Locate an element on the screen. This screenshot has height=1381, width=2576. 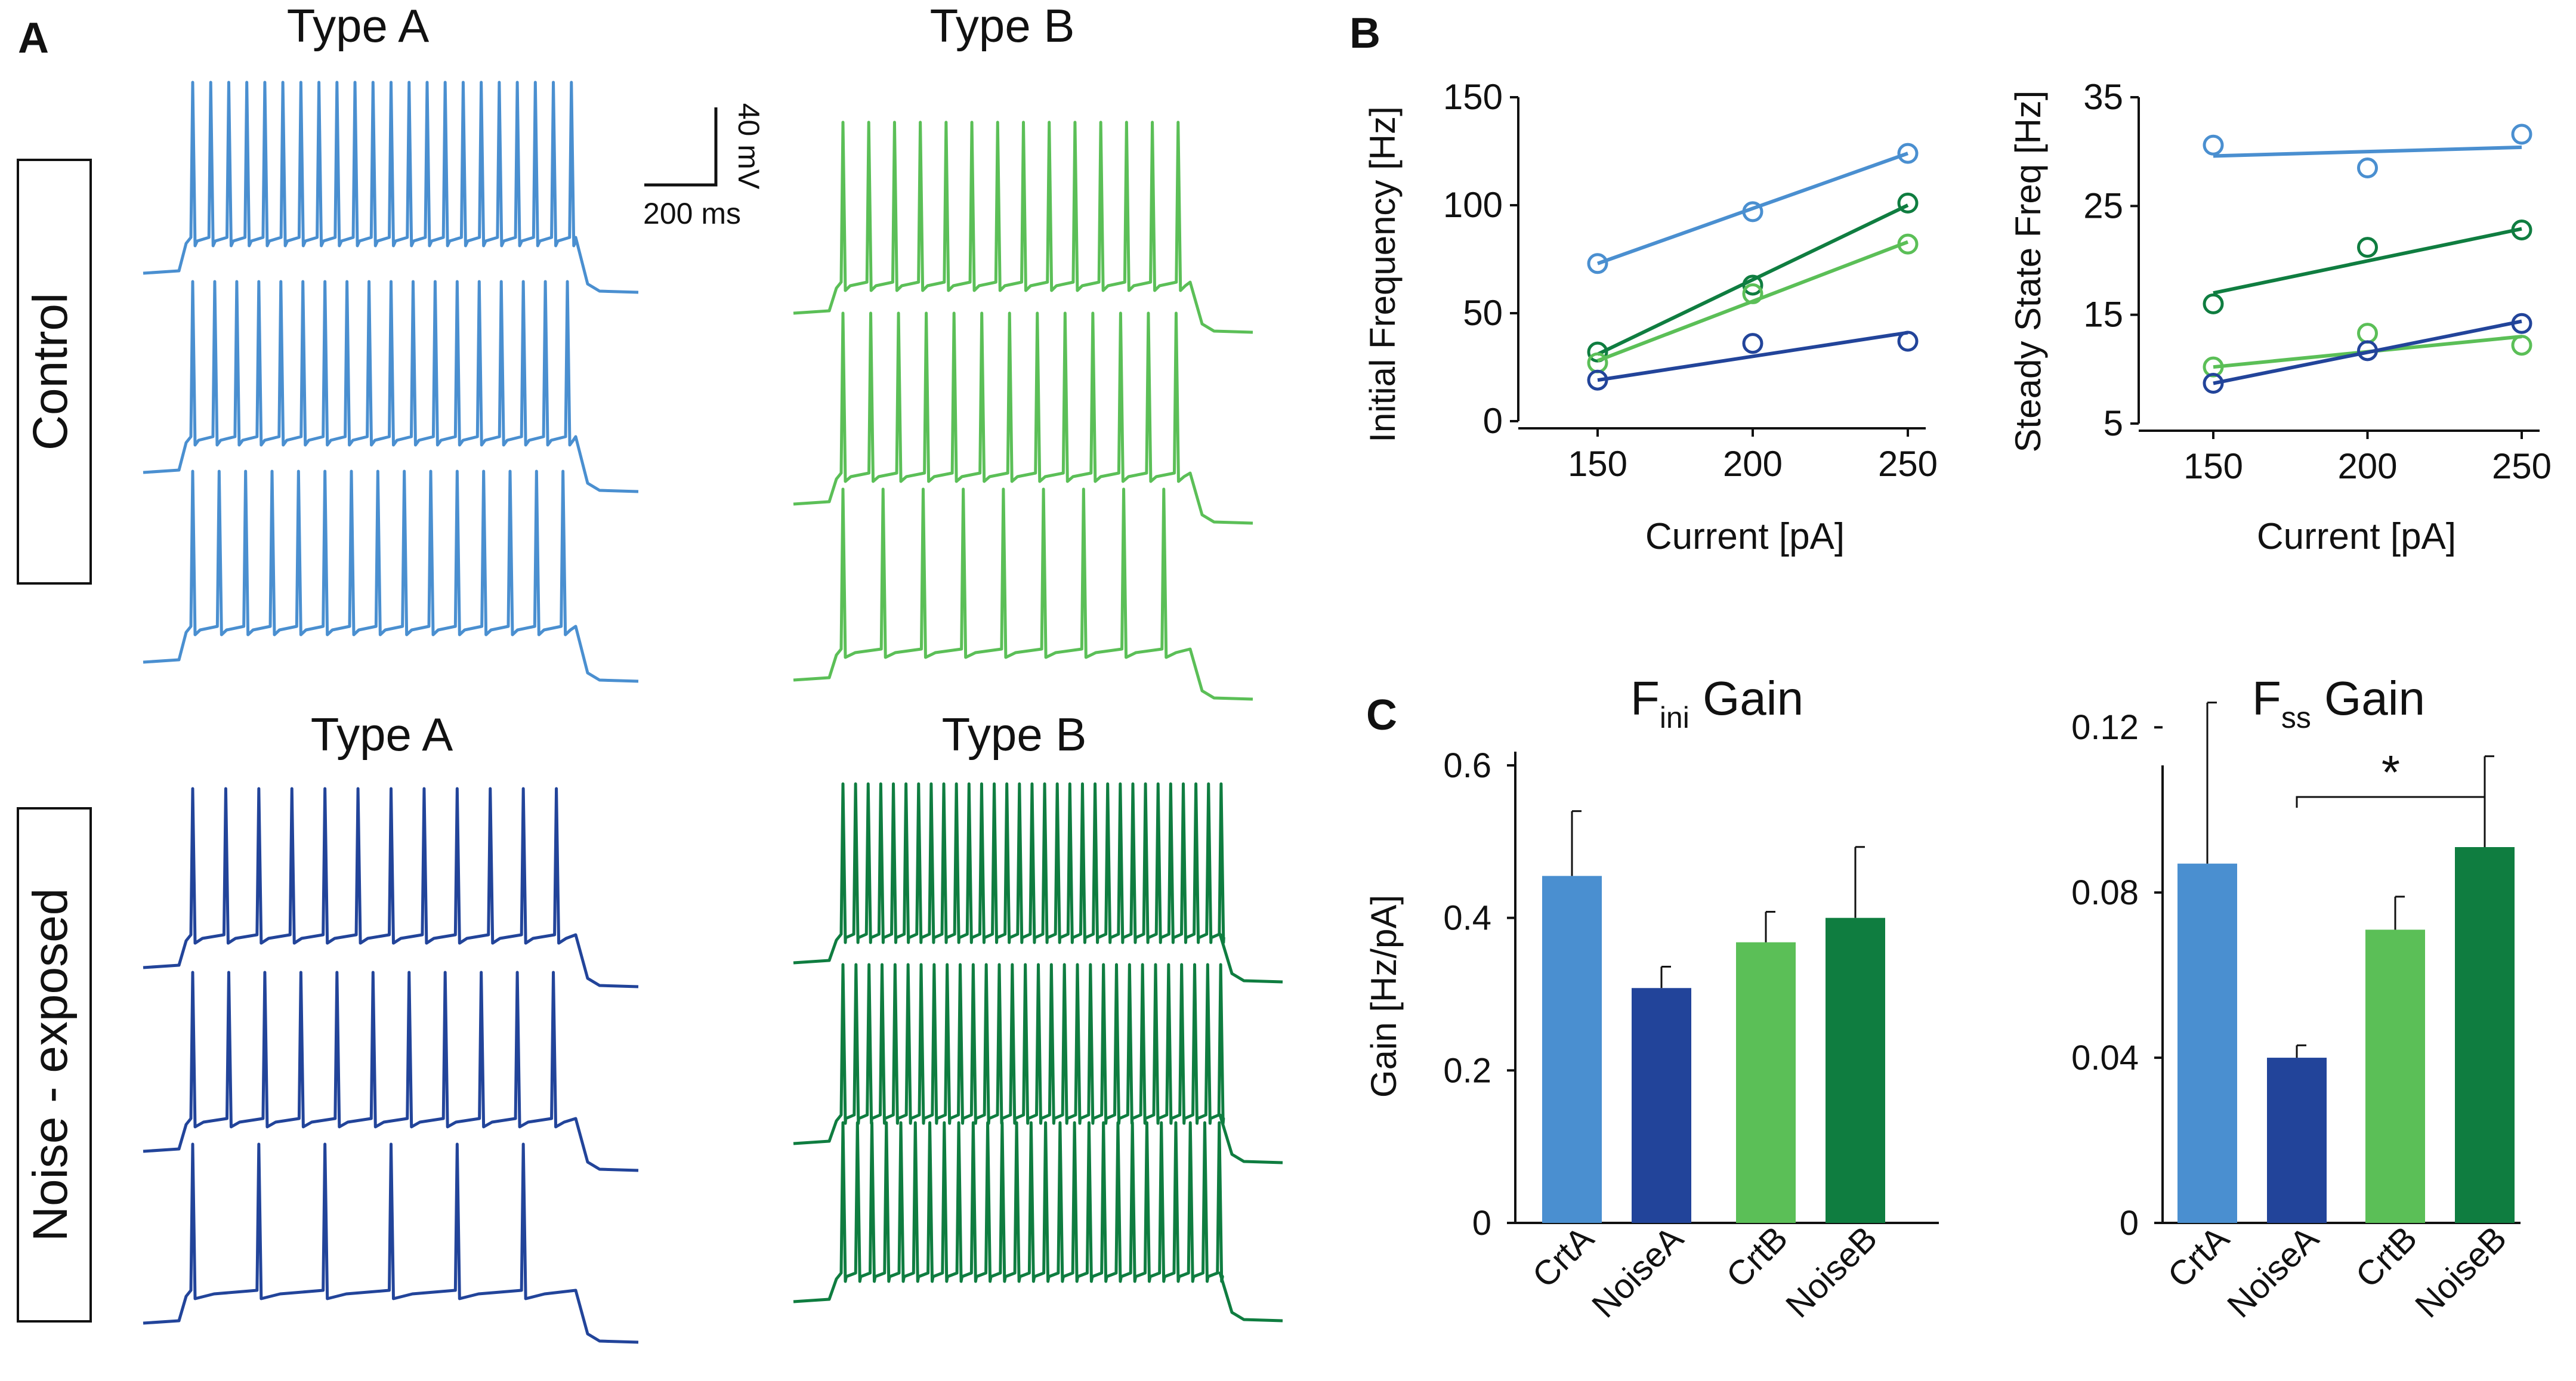
c-left-ytick-label: 0 is located at coordinates (1482, 1223).